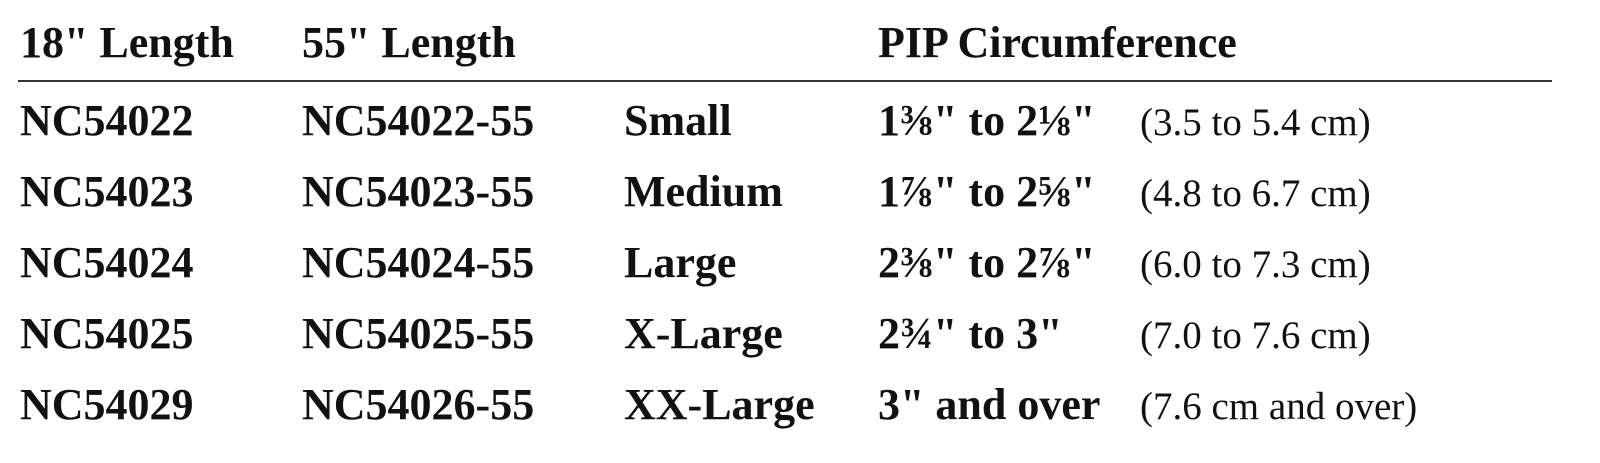  Describe the element at coordinates (418, 404) in the screenshot. I see `table-cell: NC54026-55` at that location.